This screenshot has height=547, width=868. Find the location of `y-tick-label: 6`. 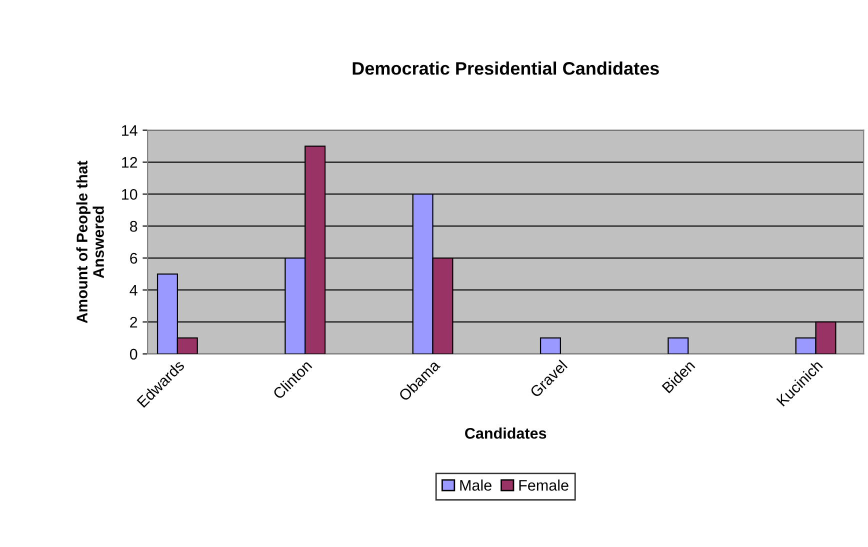

y-tick-label: 6 is located at coordinates (134, 258).